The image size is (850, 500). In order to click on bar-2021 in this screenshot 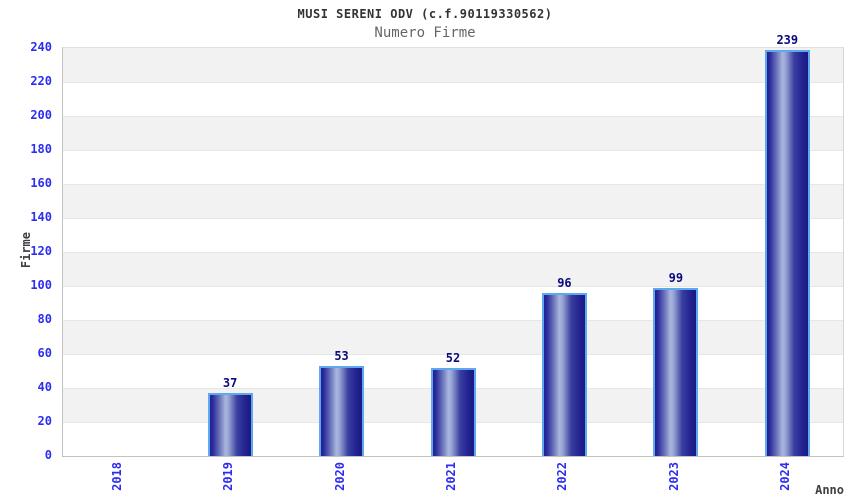, I will do `click(453, 412)`.